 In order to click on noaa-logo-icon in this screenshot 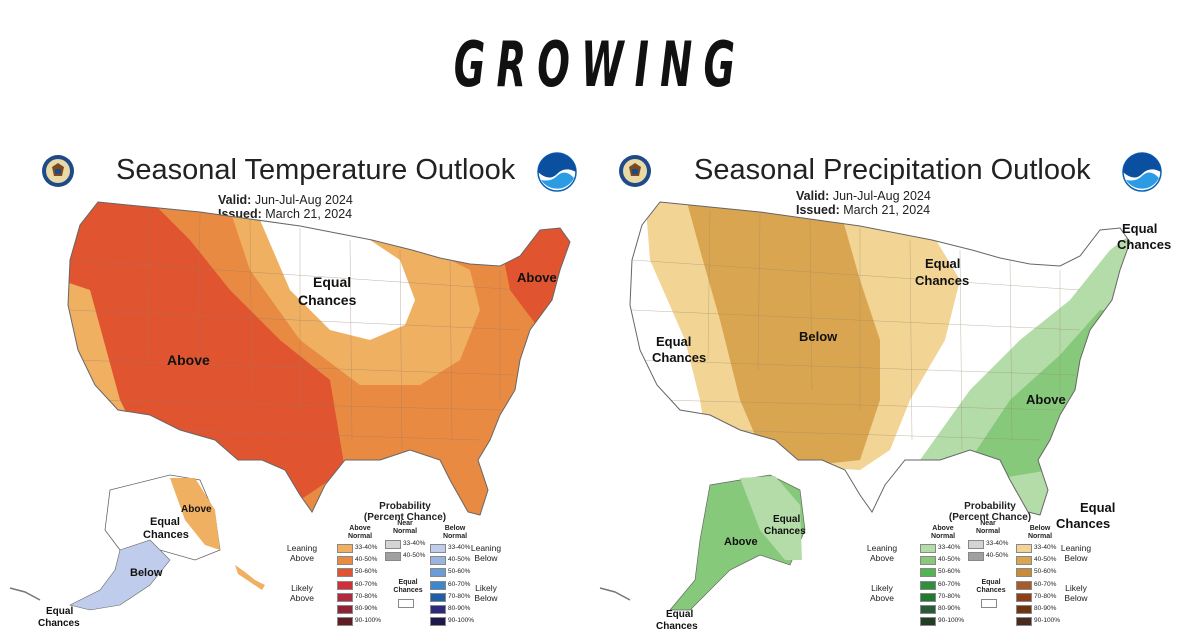, I will do `click(1142, 172)`.